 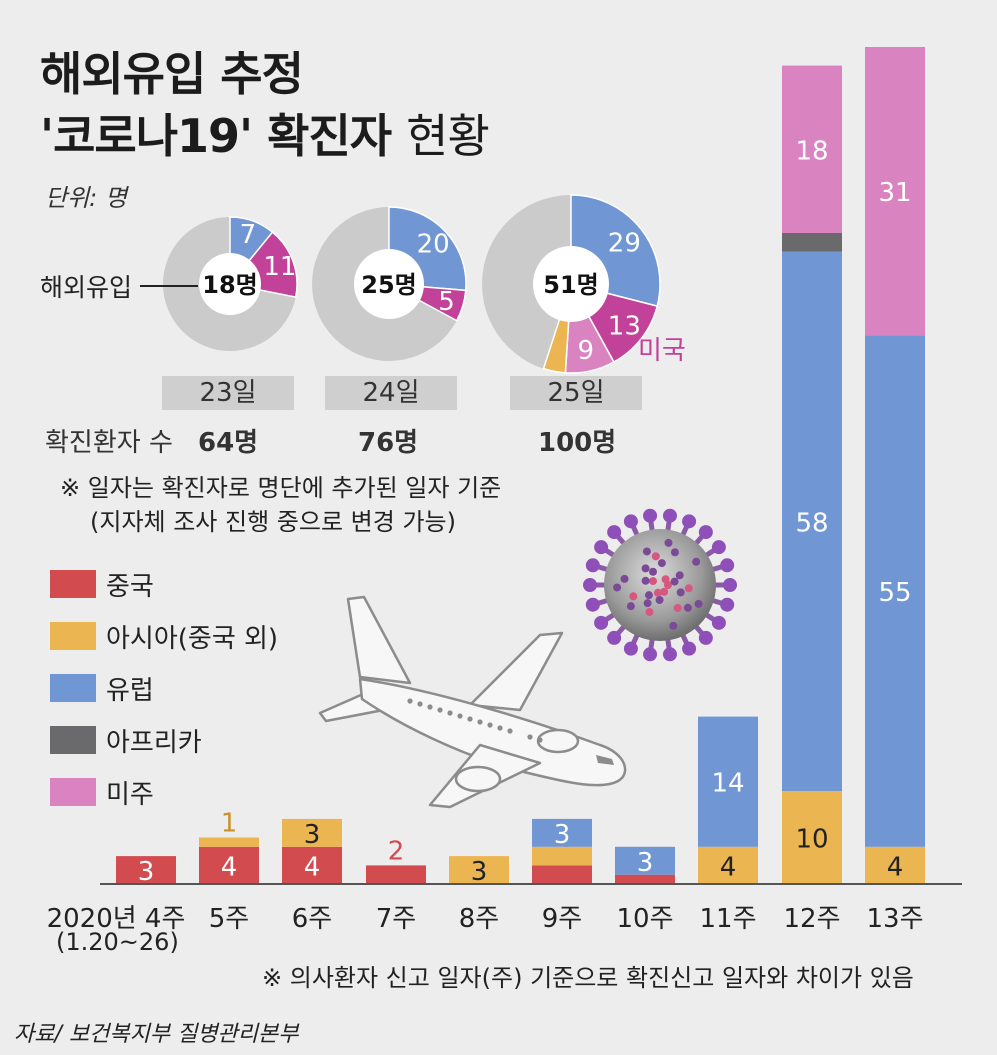 I want to click on donut-value-label: 7, so click(x=248, y=235).